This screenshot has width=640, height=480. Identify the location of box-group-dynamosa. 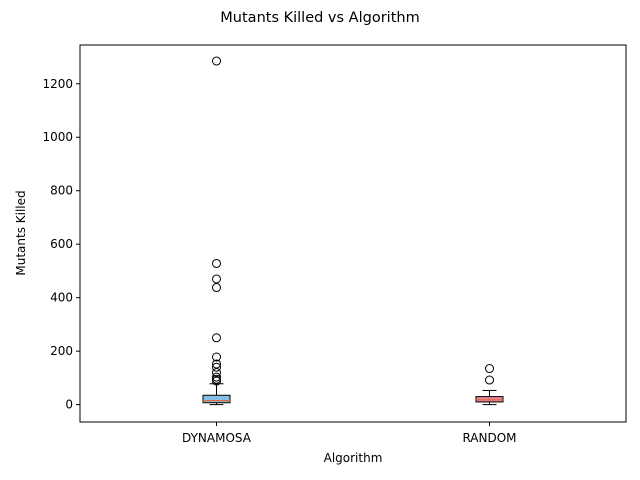
(216, 231).